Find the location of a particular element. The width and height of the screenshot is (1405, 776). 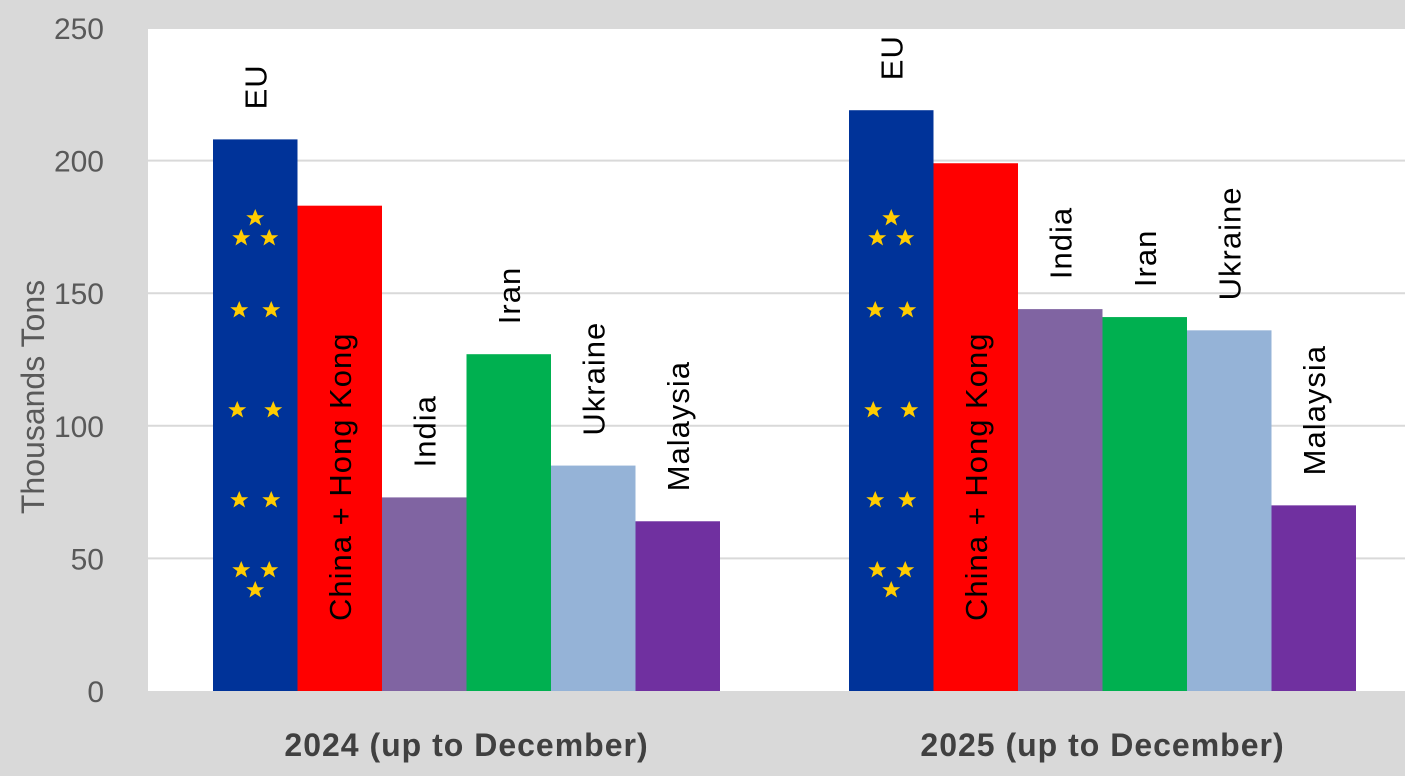

x-category-label: 2025 (up to December) is located at coordinates (1102, 745).